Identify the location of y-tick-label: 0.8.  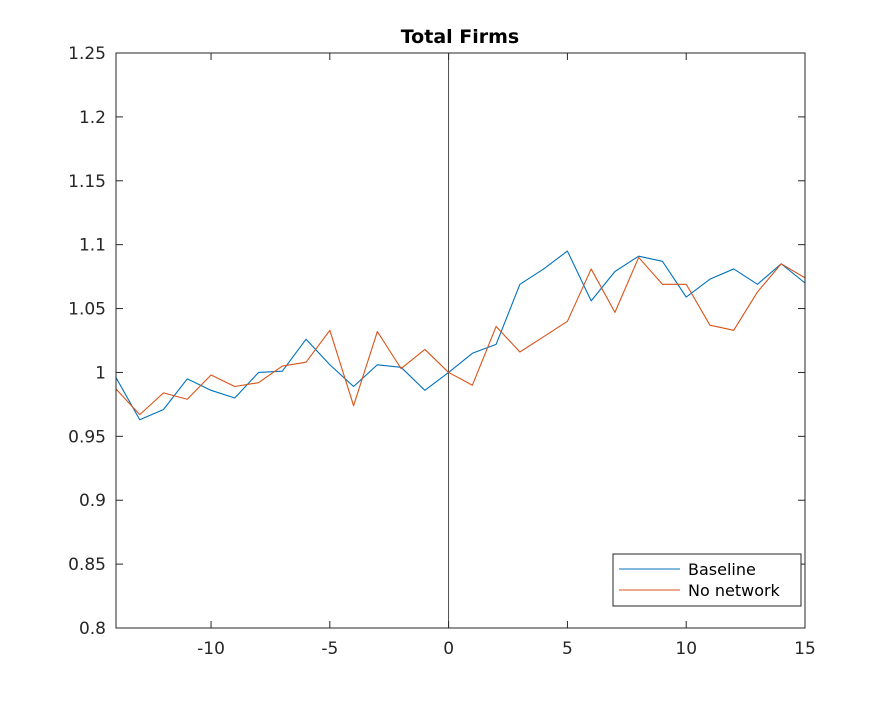
(92, 629).